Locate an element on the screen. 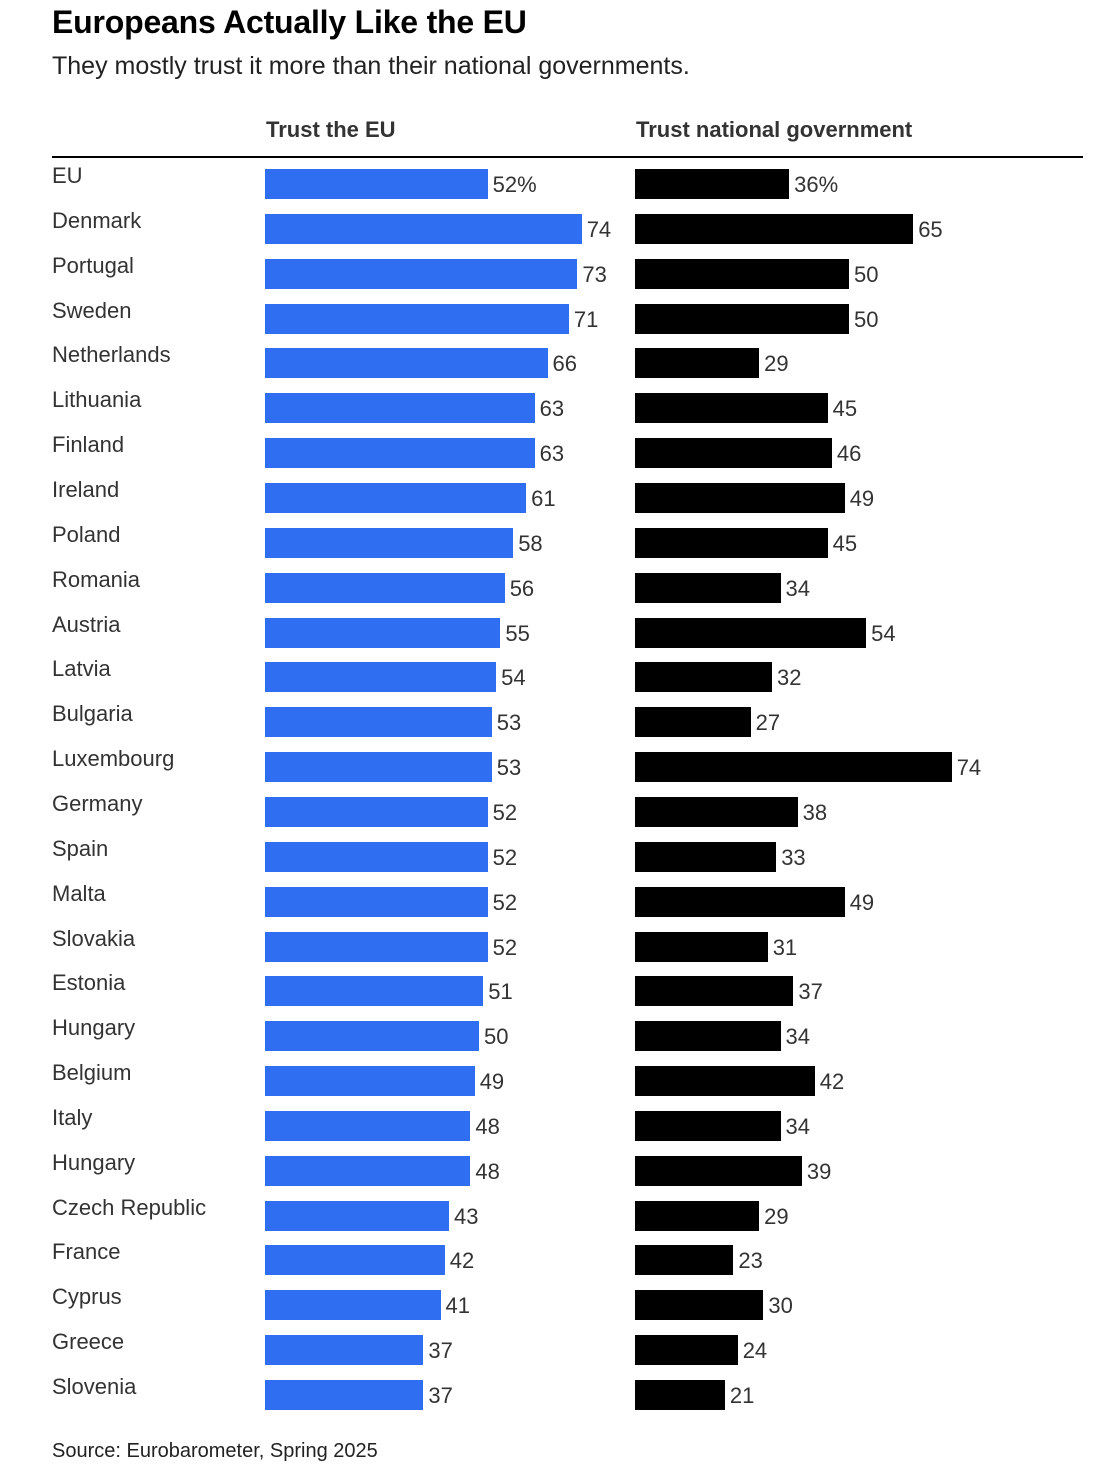 The height and width of the screenshot is (1471, 1116). chart-row: Latvia 54 32 is located at coordinates (558, 674).